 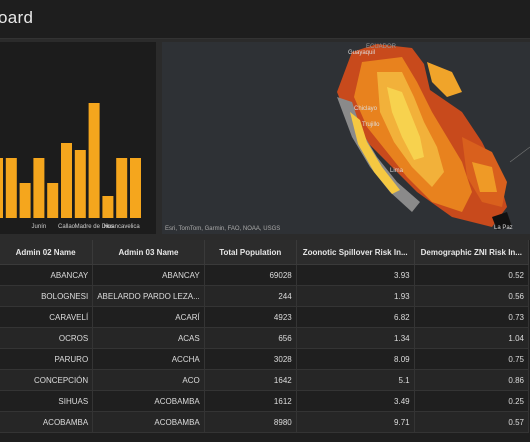 I want to click on map-label-ecuador: ECUADOR, so click(x=381, y=47).